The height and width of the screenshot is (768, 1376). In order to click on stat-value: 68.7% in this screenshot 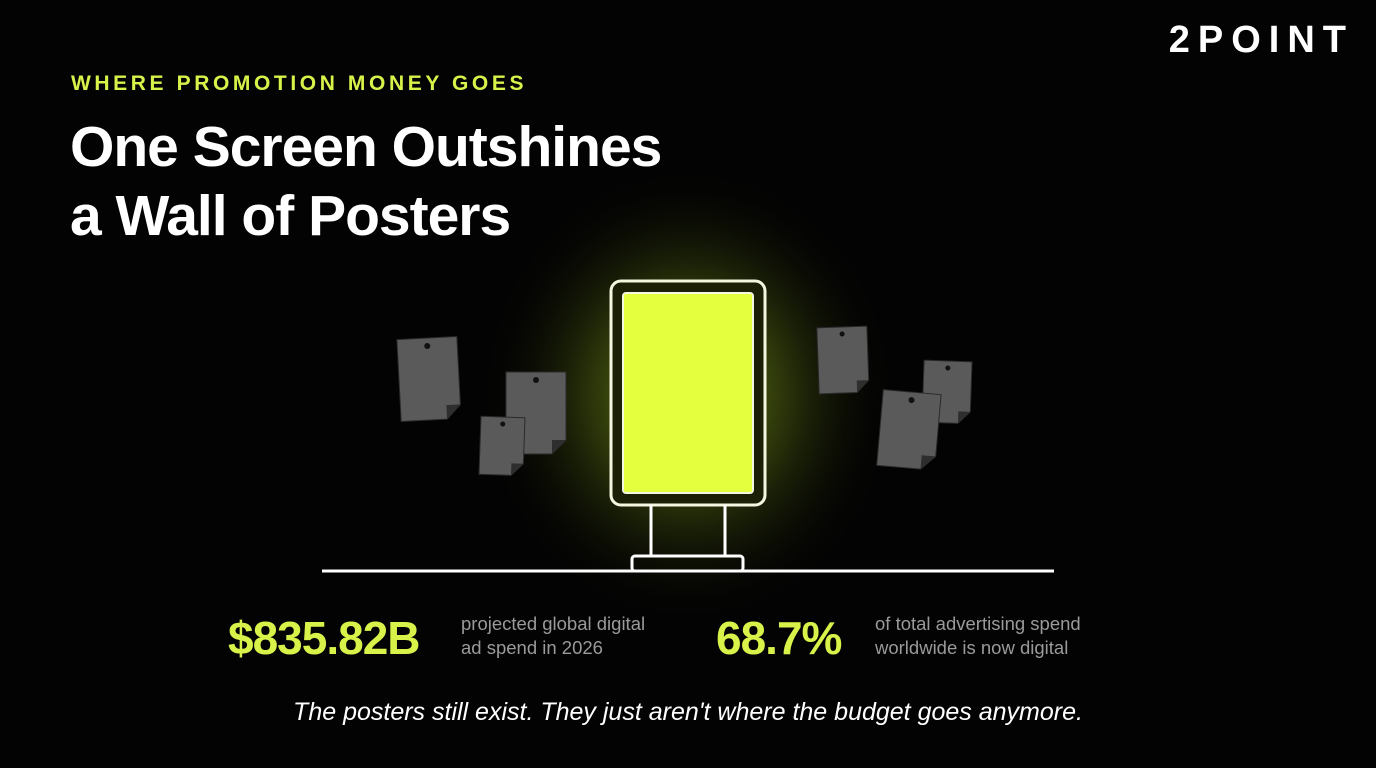, I will do `click(779, 638)`.